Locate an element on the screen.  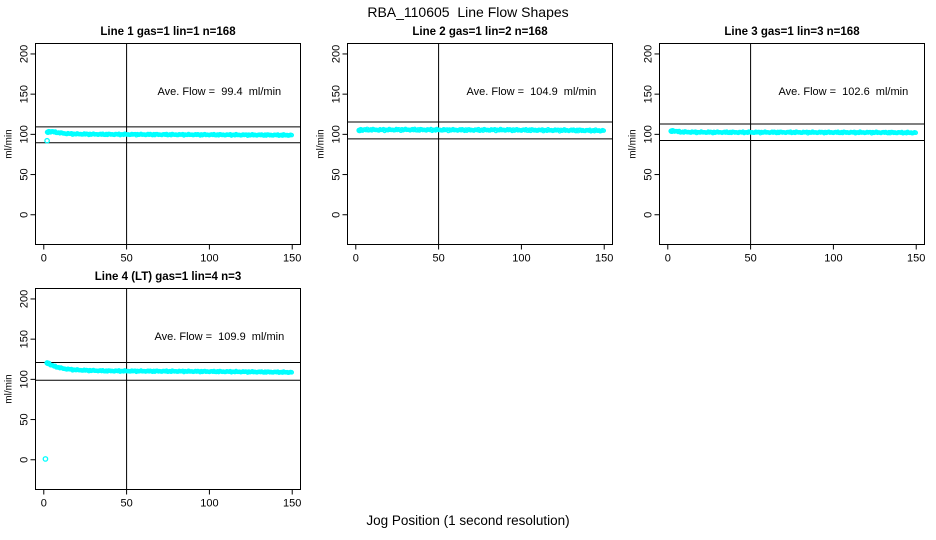
avg-flow-annotation: Ave. Flow = 104.9 ml/min is located at coordinates (531, 92).